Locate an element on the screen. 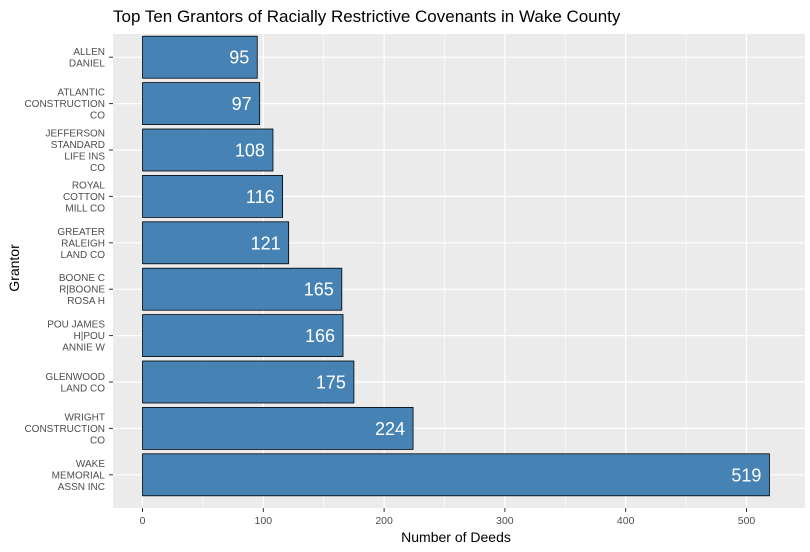 The width and height of the screenshot is (810, 552). bar-value-label: 519 is located at coordinates (746, 475).